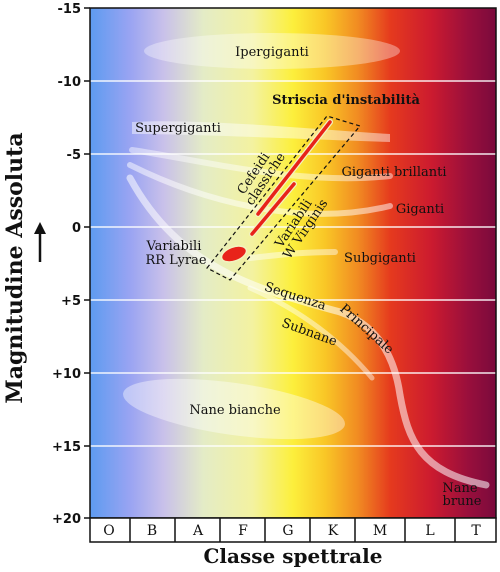  I want to click on y-tick-label: +10, so click(66, 374).